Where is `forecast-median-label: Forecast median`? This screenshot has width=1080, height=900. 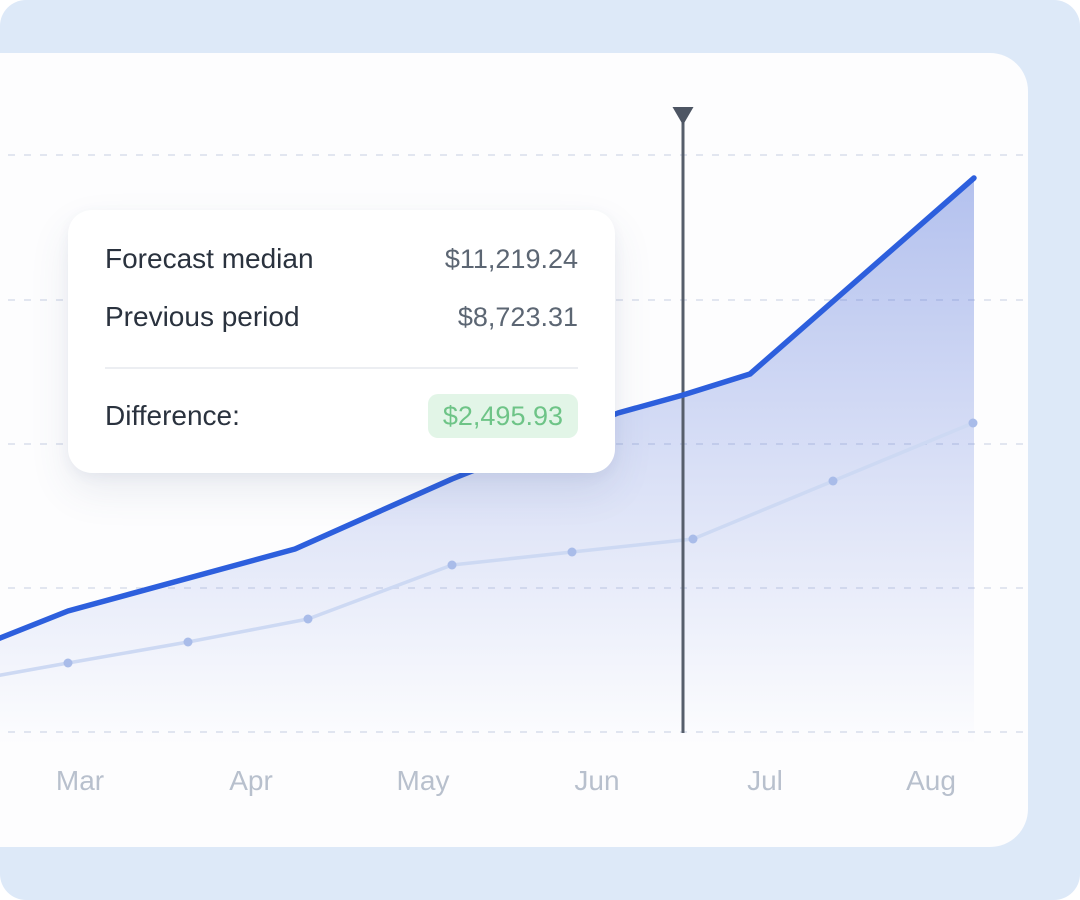 forecast-median-label: Forecast median is located at coordinates (209, 258).